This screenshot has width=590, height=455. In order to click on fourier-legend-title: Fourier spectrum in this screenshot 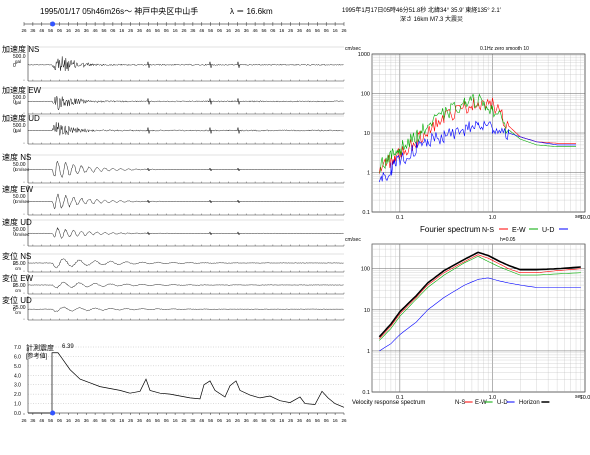, I will do `click(450, 229)`.